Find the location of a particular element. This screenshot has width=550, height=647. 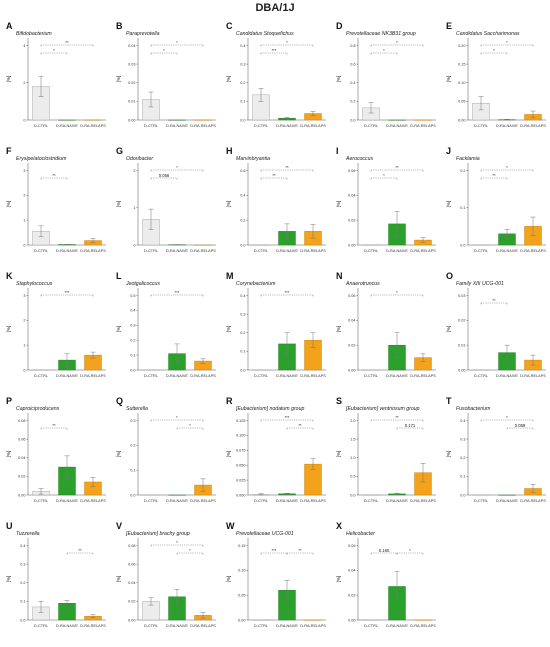

y-tick-label: 0.06 is located at coordinates (21, 439).